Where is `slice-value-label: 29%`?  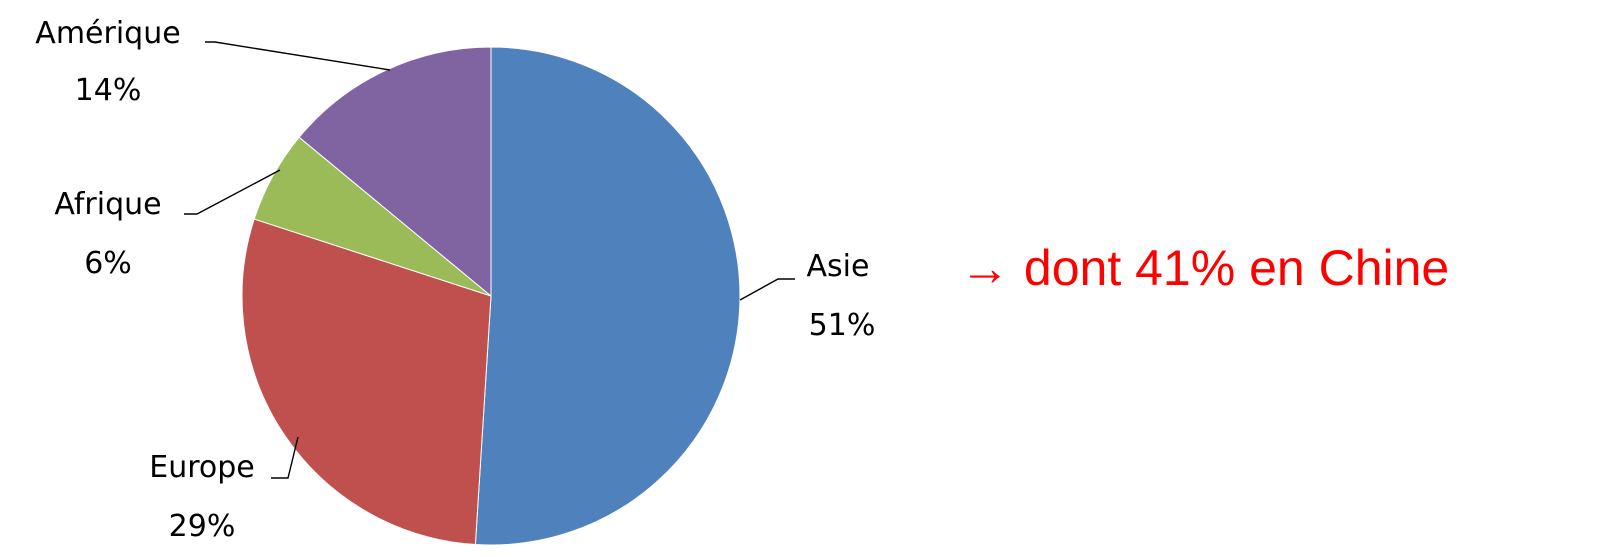 slice-value-label: 29% is located at coordinates (202, 526).